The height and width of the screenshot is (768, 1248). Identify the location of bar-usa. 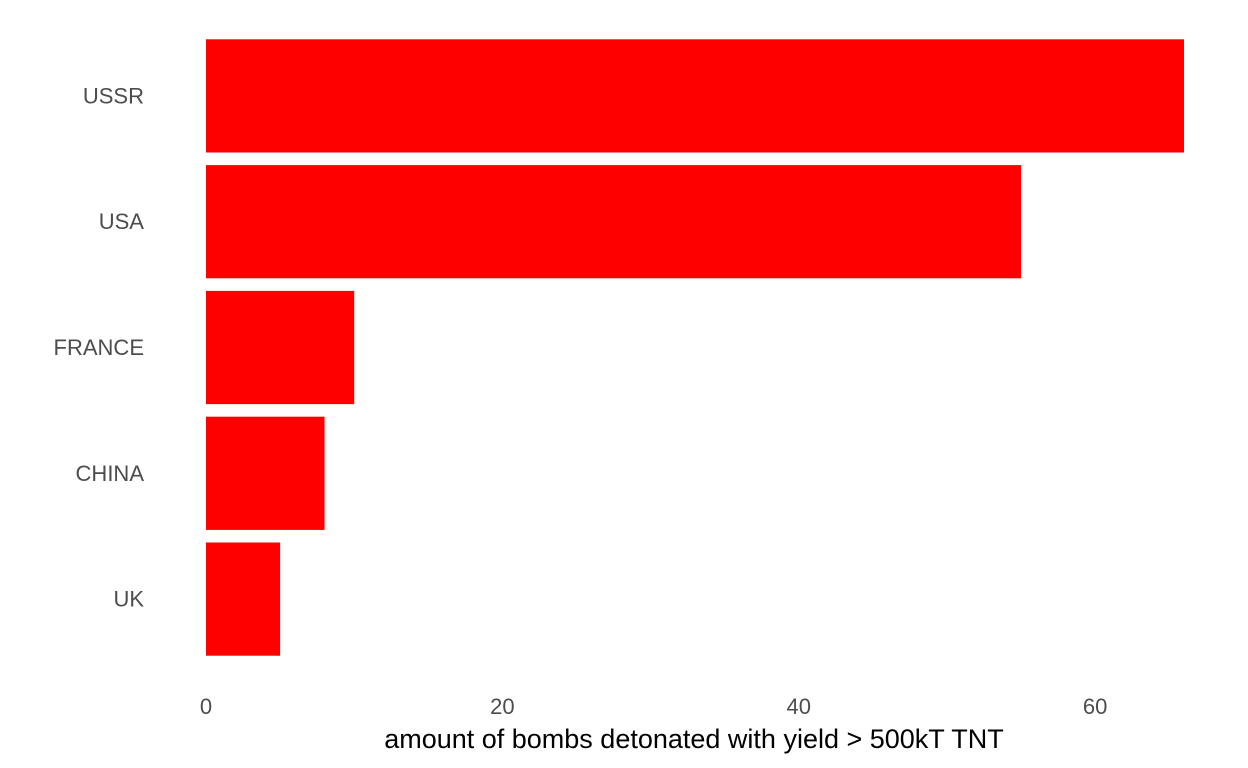
(613, 222).